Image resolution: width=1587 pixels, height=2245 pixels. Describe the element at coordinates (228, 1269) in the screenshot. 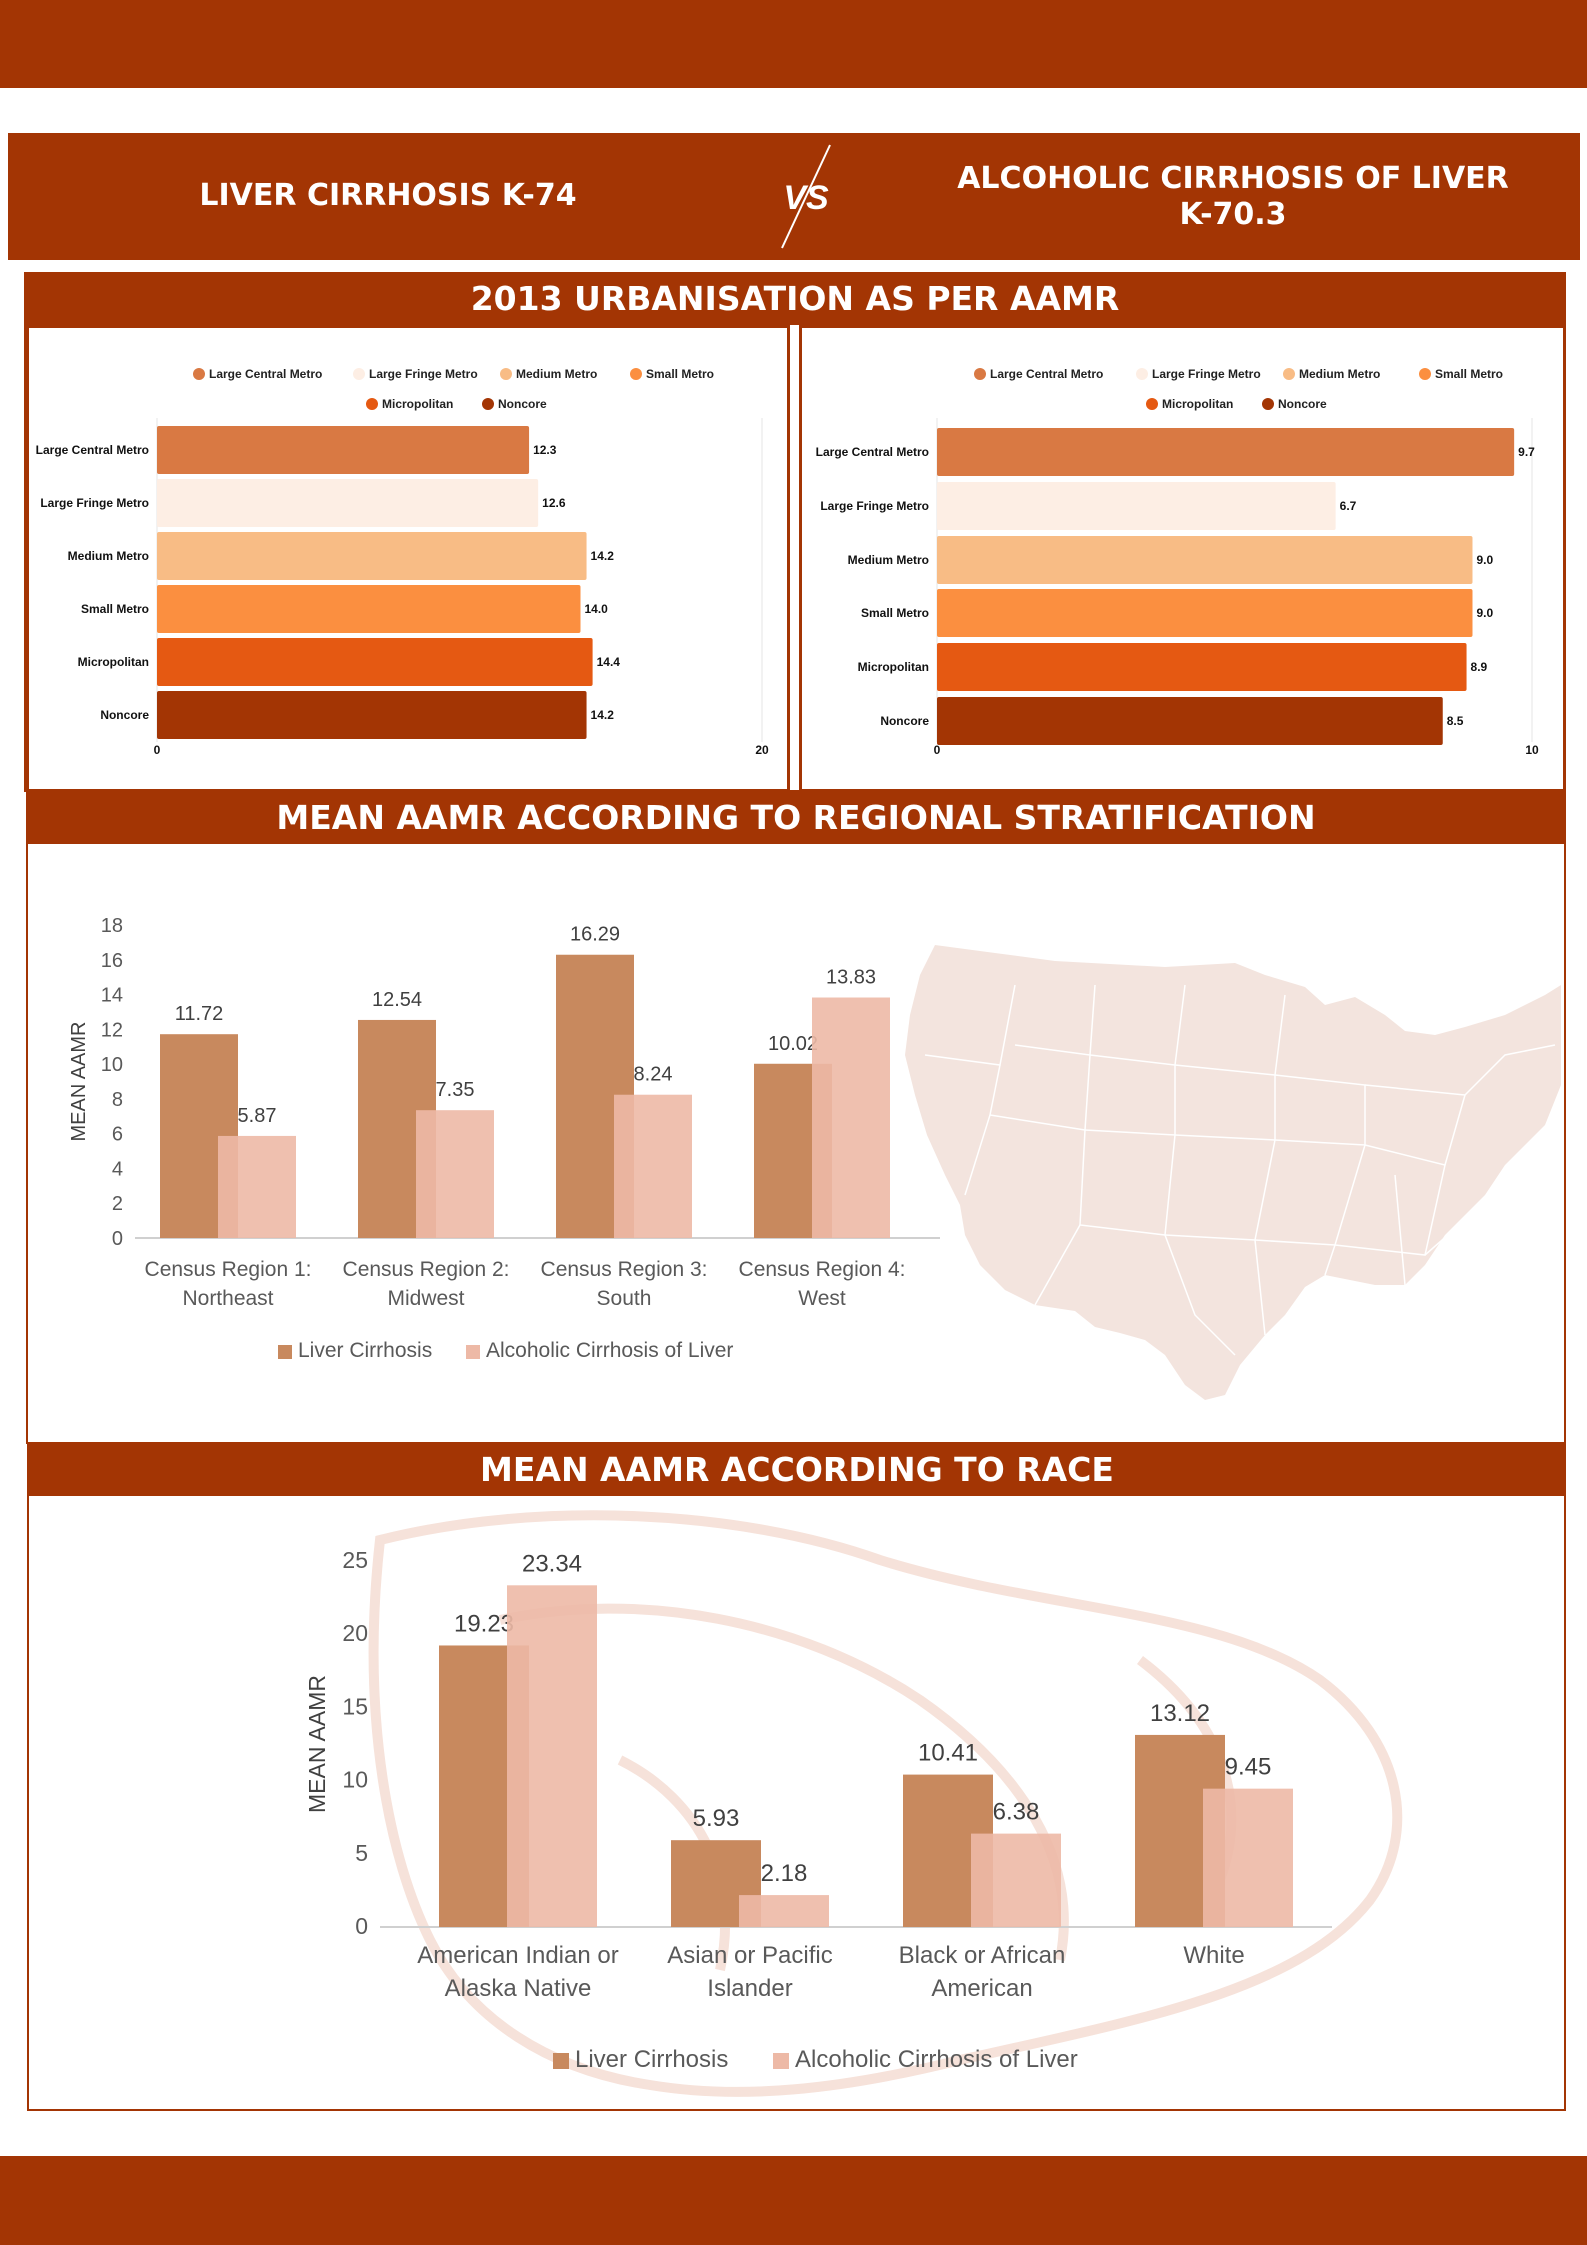

I see `category-label: Census Region 1:` at that location.